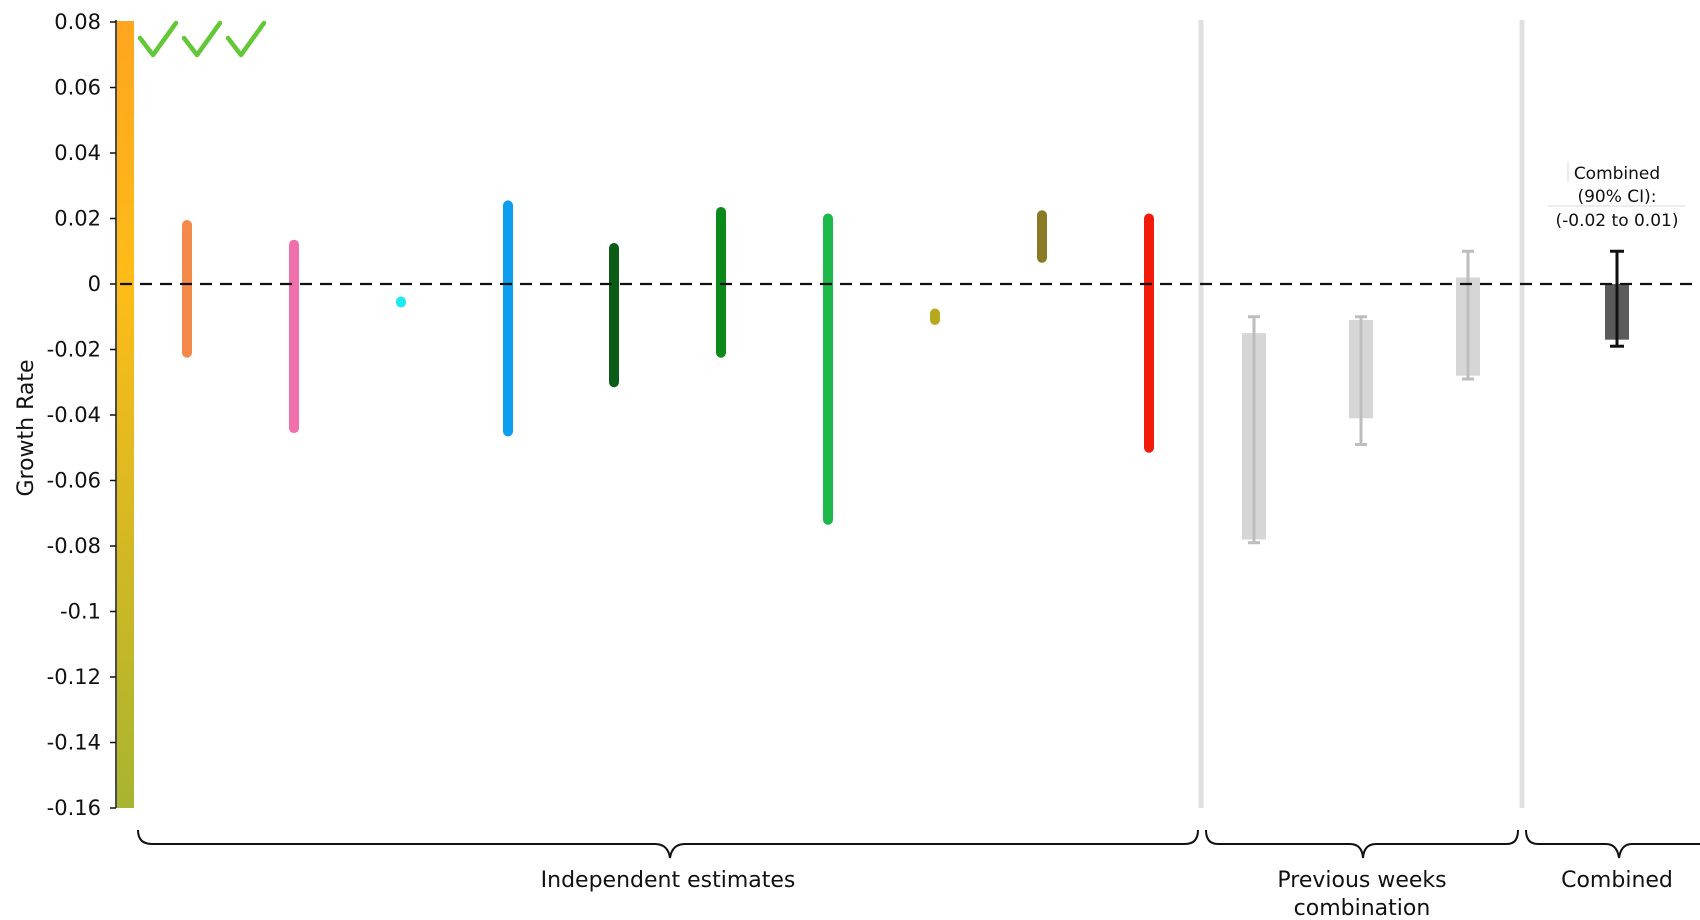 The image size is (1700, 920). What do you see at coordinates (668, 880) in the screenshot?
I see `group-label-independent: Independent estimates` at bounding box center [668, 880].